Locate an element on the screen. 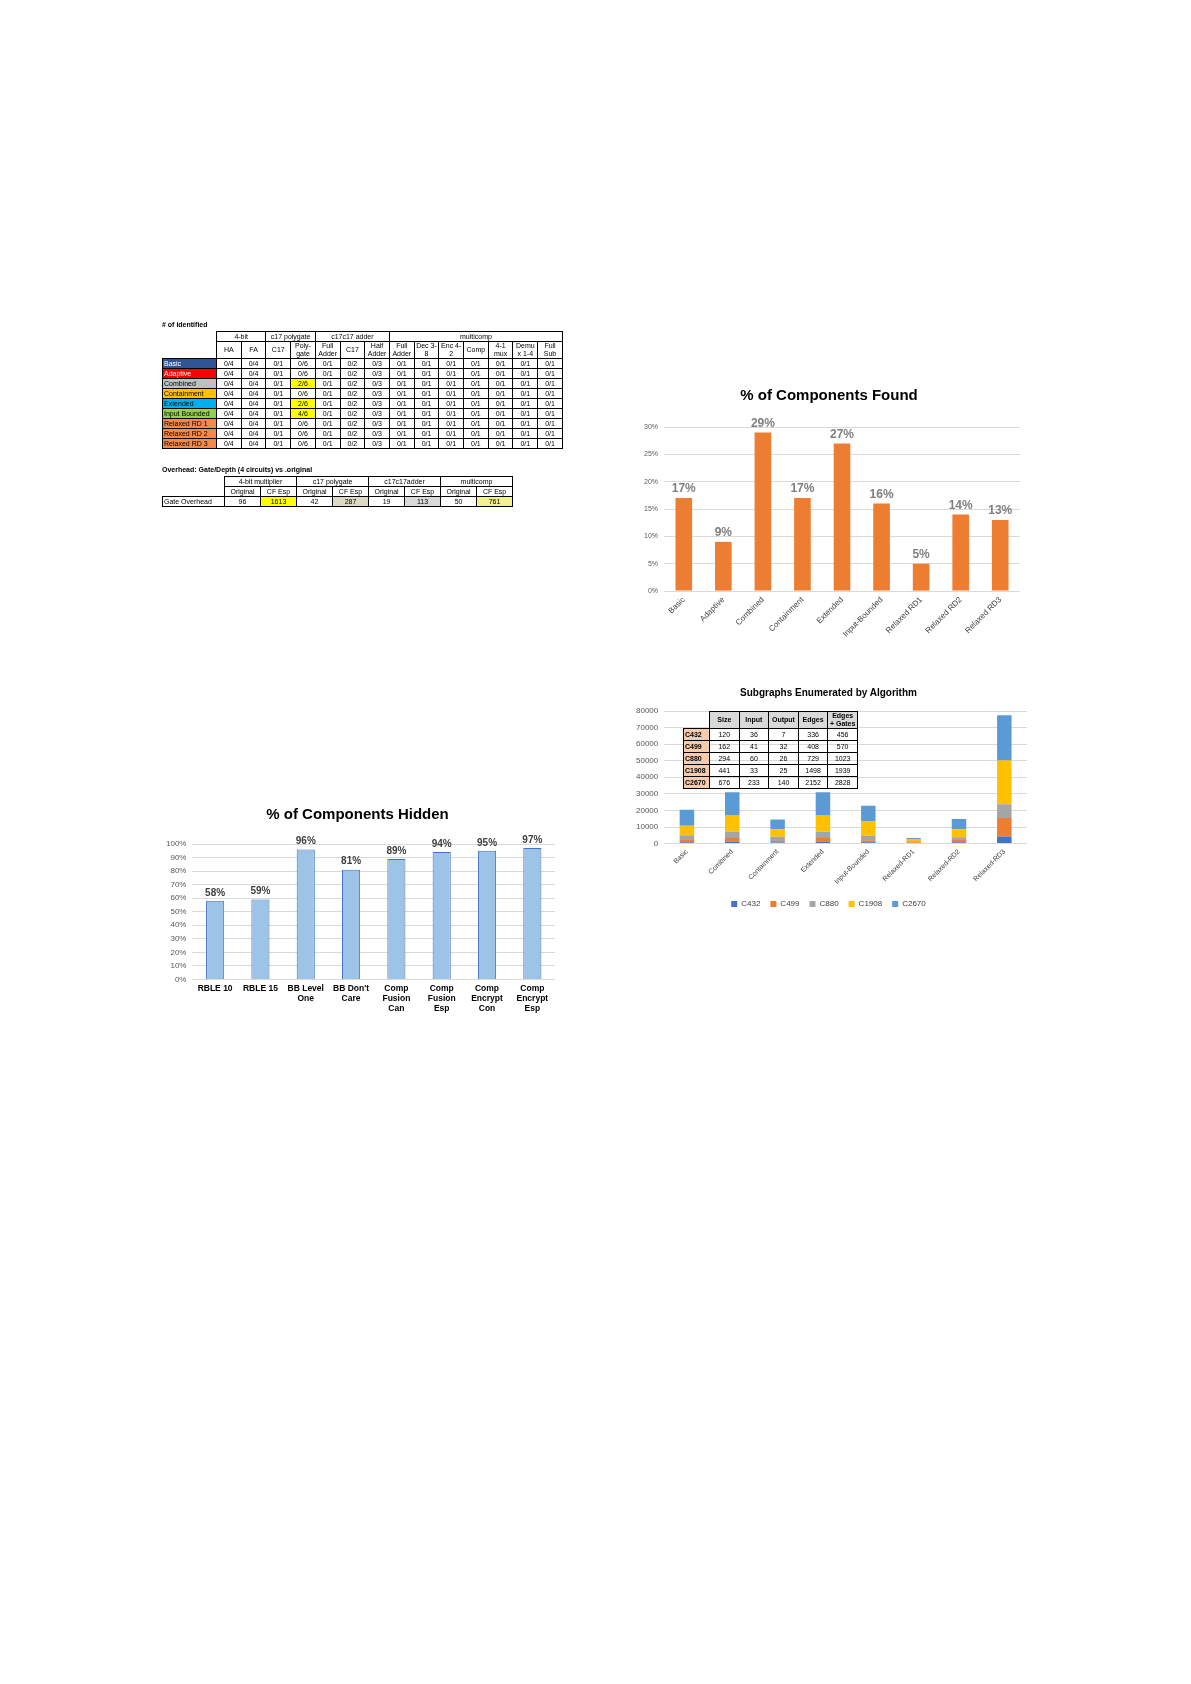 This screenshot has width=1191, height=1684. x-tick-label: Comp Encrypt Esp is located at coordinates (532, 998).